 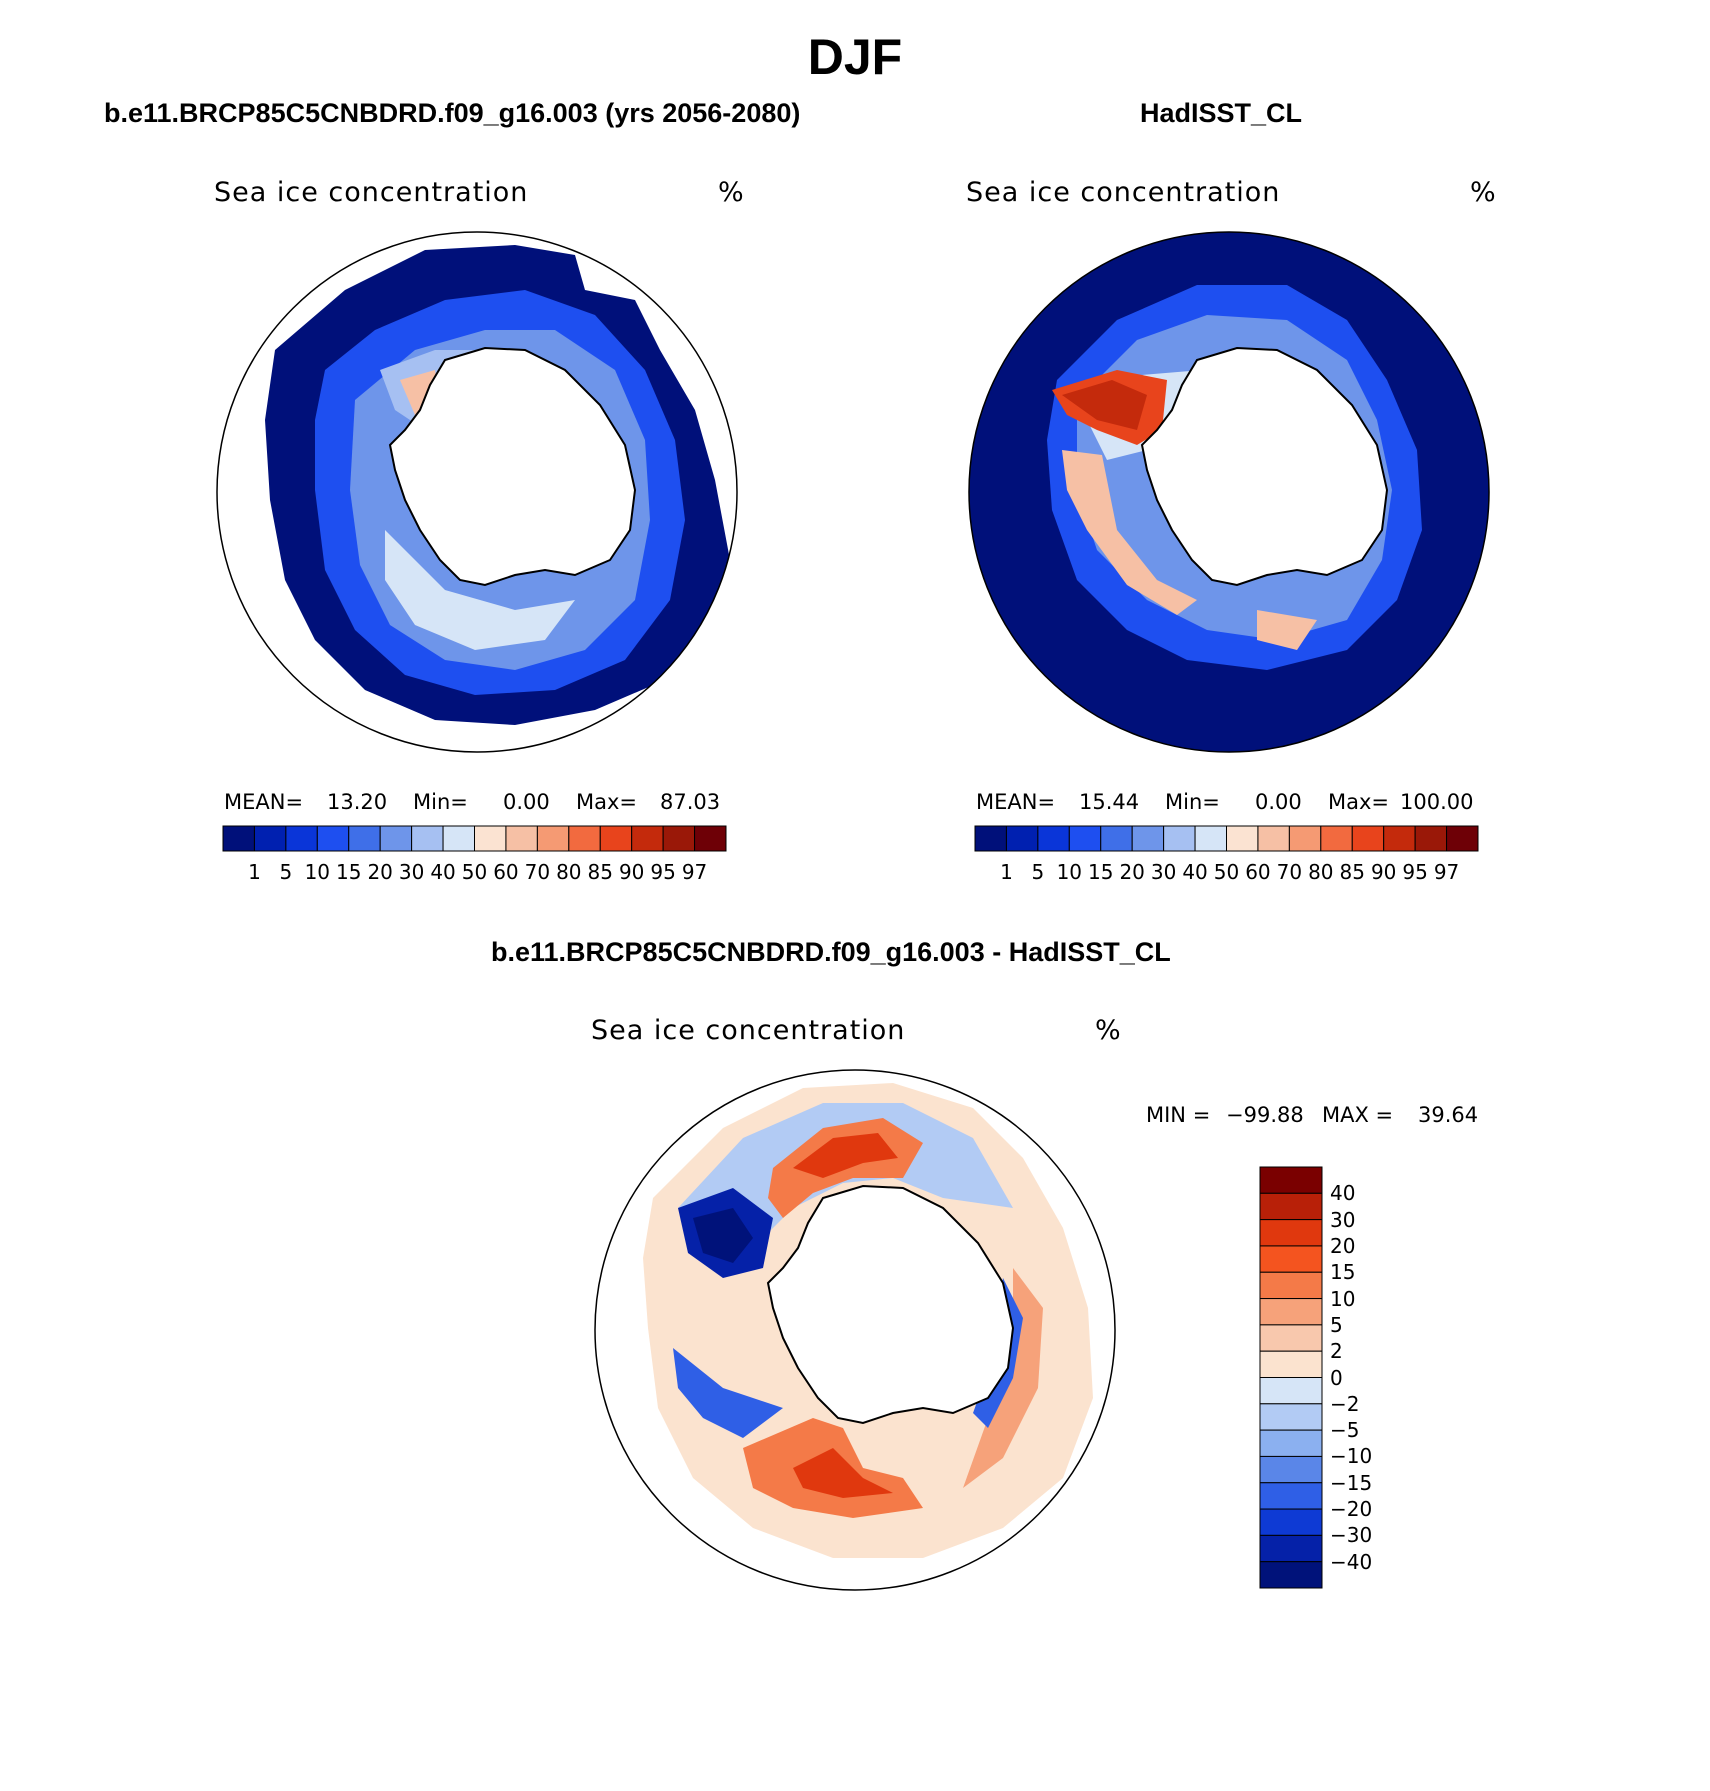 I want to click on model-mean-label: MEAN=, so click(x=264, y=802).